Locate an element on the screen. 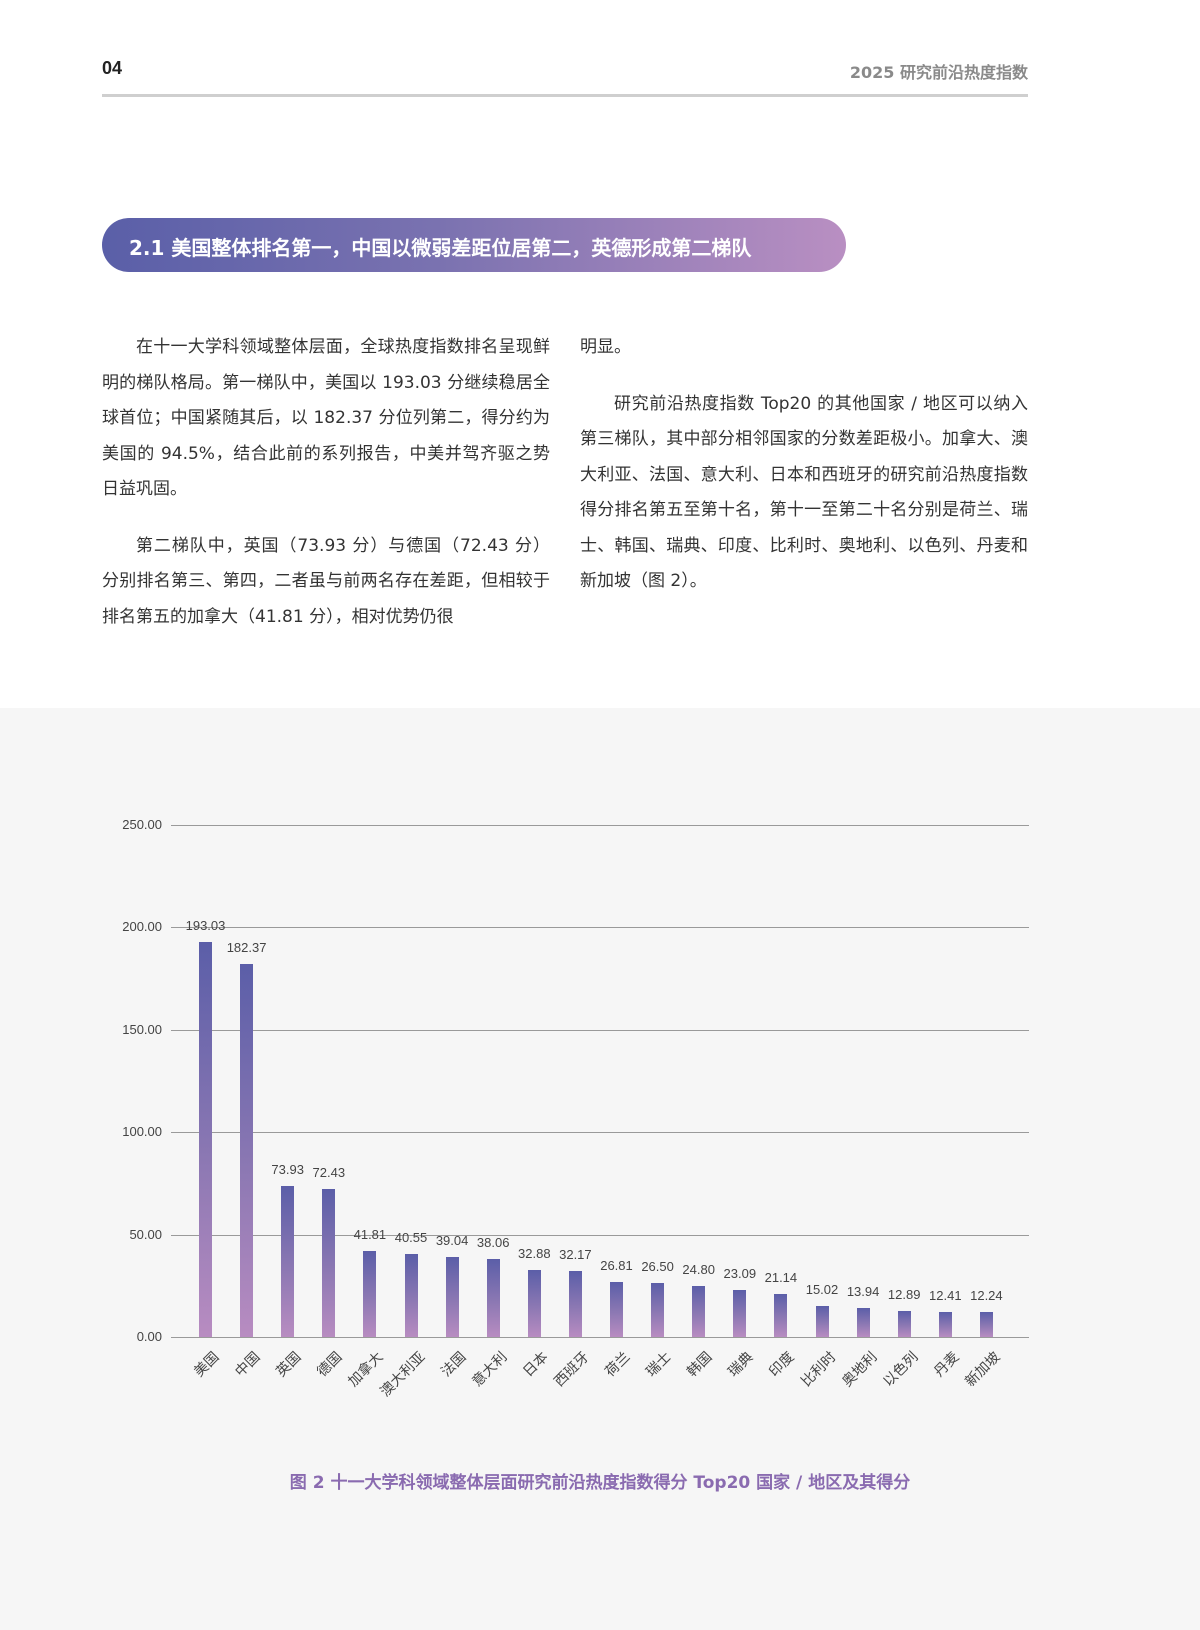  paragraph: 明显。 is located at coordinates (605, 347).